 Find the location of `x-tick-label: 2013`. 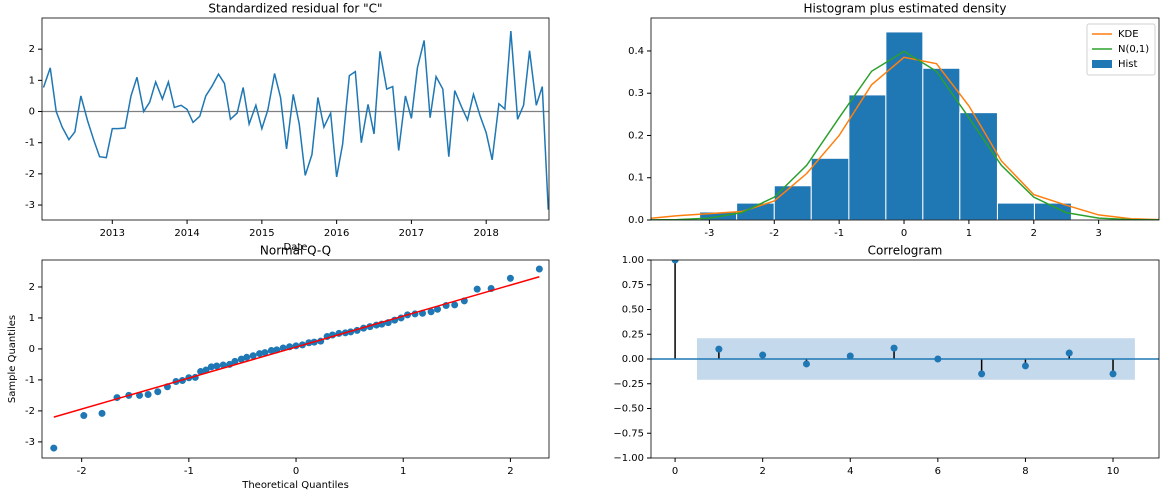

x-tick-label: 2013 is located at coordinates (112, 233).